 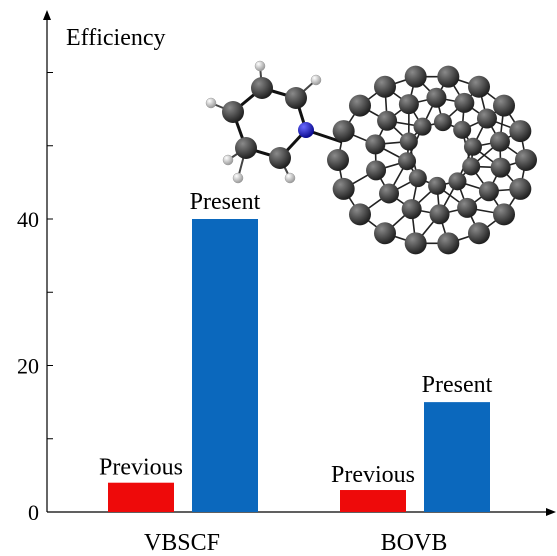 I want to click on y-tick-label: 20, so click(x=28, y=366).